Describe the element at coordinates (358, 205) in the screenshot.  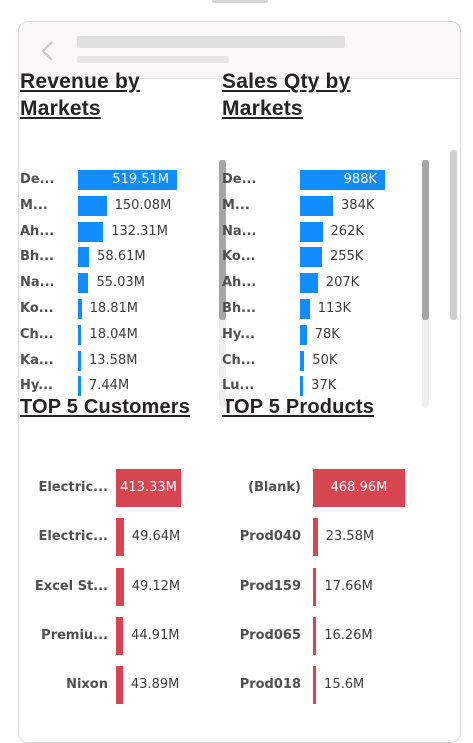
I see `data-label: 384K` at that location.